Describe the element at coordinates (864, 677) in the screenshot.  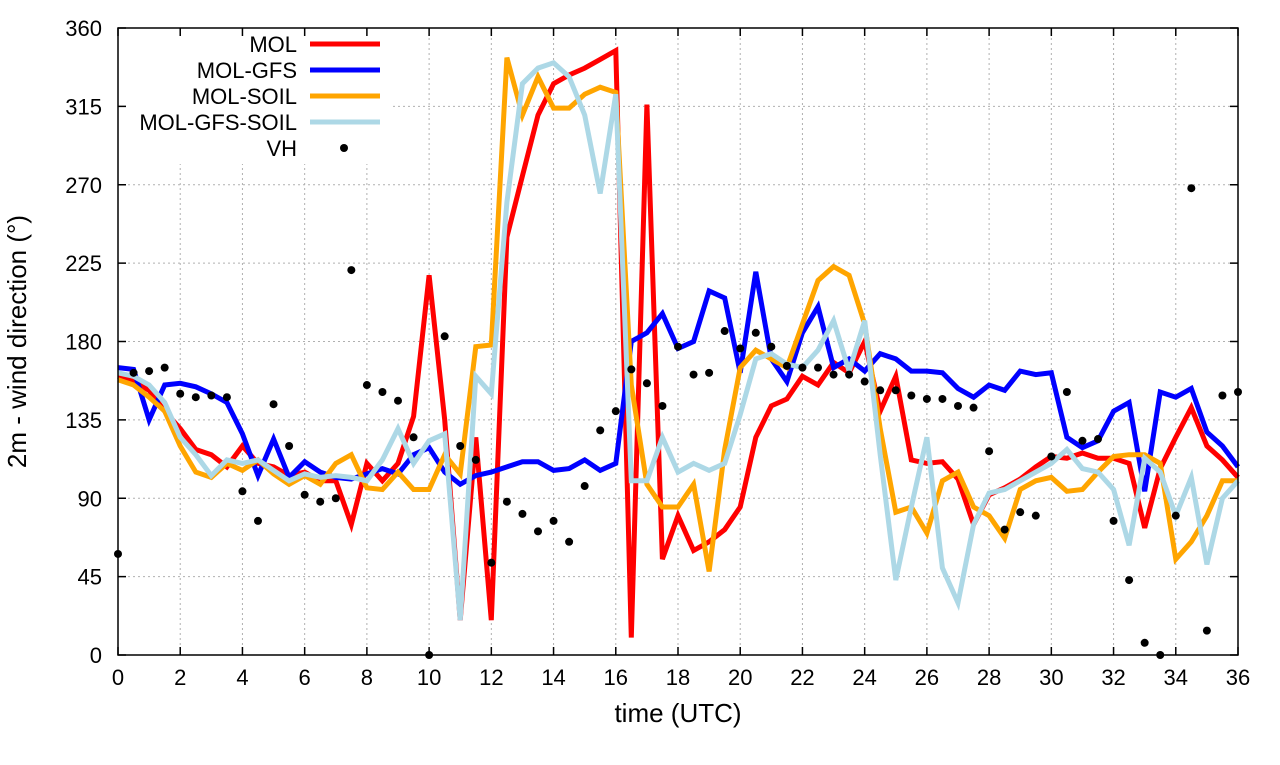
I see `x-tick-label: 24` at that location.